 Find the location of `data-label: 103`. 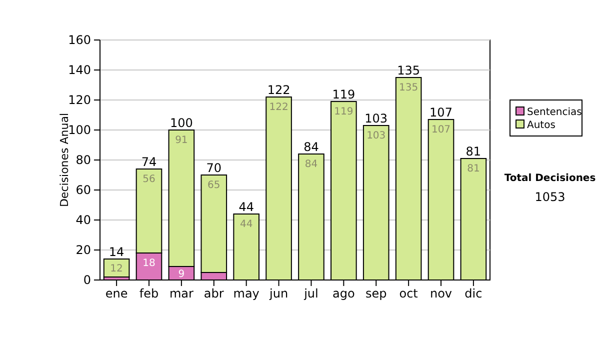

data-label: 103 is located at coordinates (376, 136).